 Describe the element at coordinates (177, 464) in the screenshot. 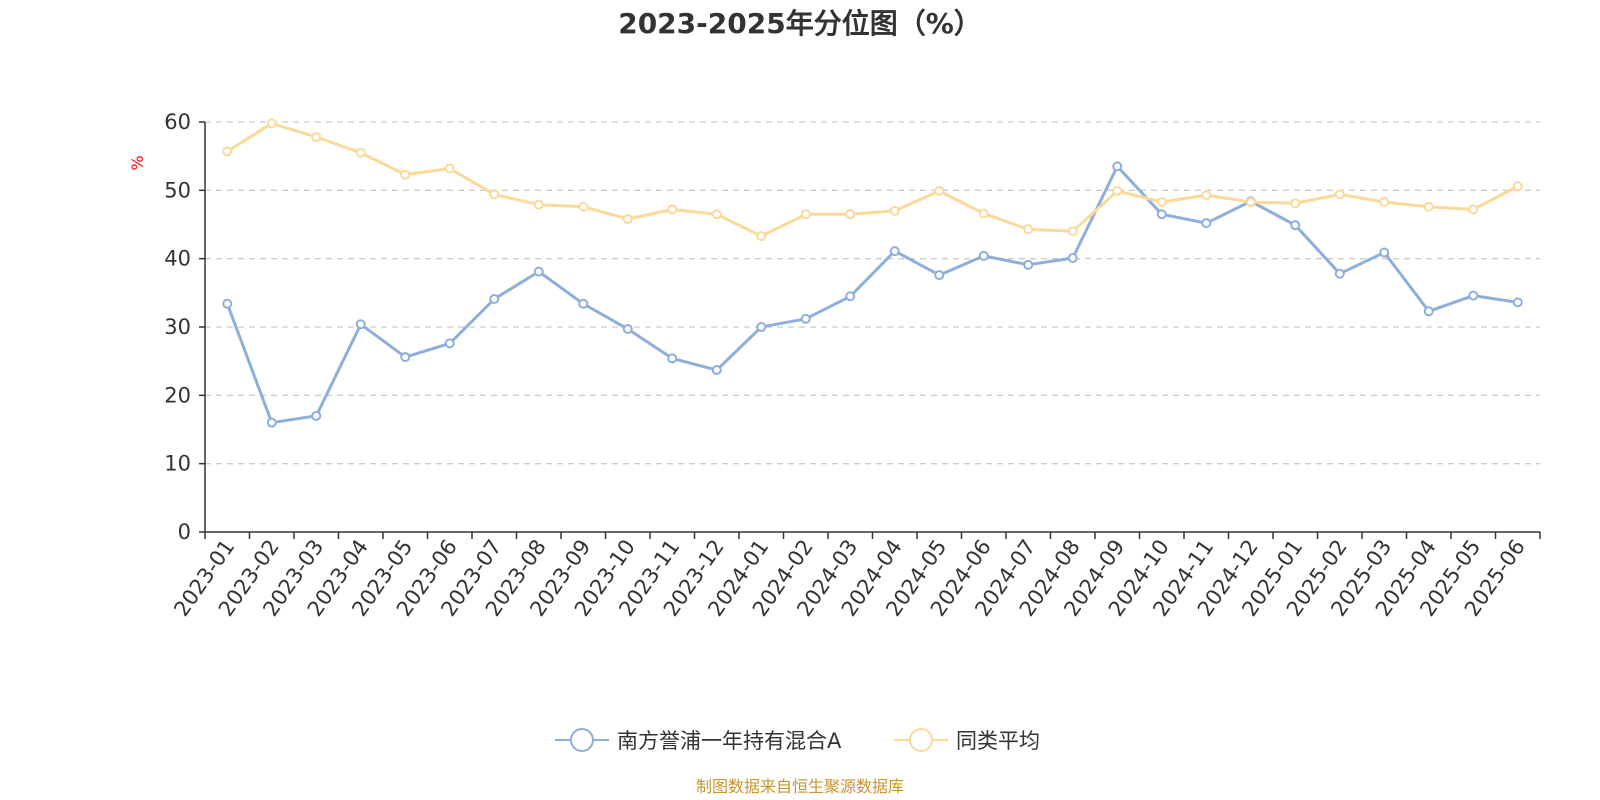

I see `y-tick-label: 10` at that location.